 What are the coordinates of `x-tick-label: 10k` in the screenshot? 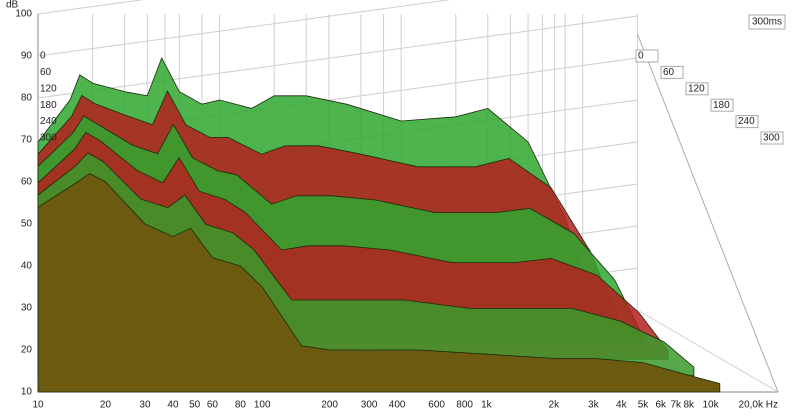 It's located at (710, 405).